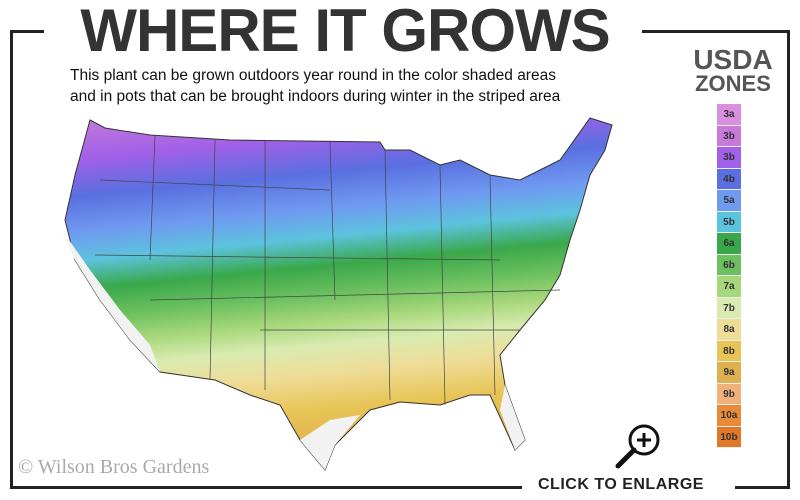 The width and height of the screenshot is (800, 500). I want to click on legend-zone-7a: 7a, so click(729, 287).